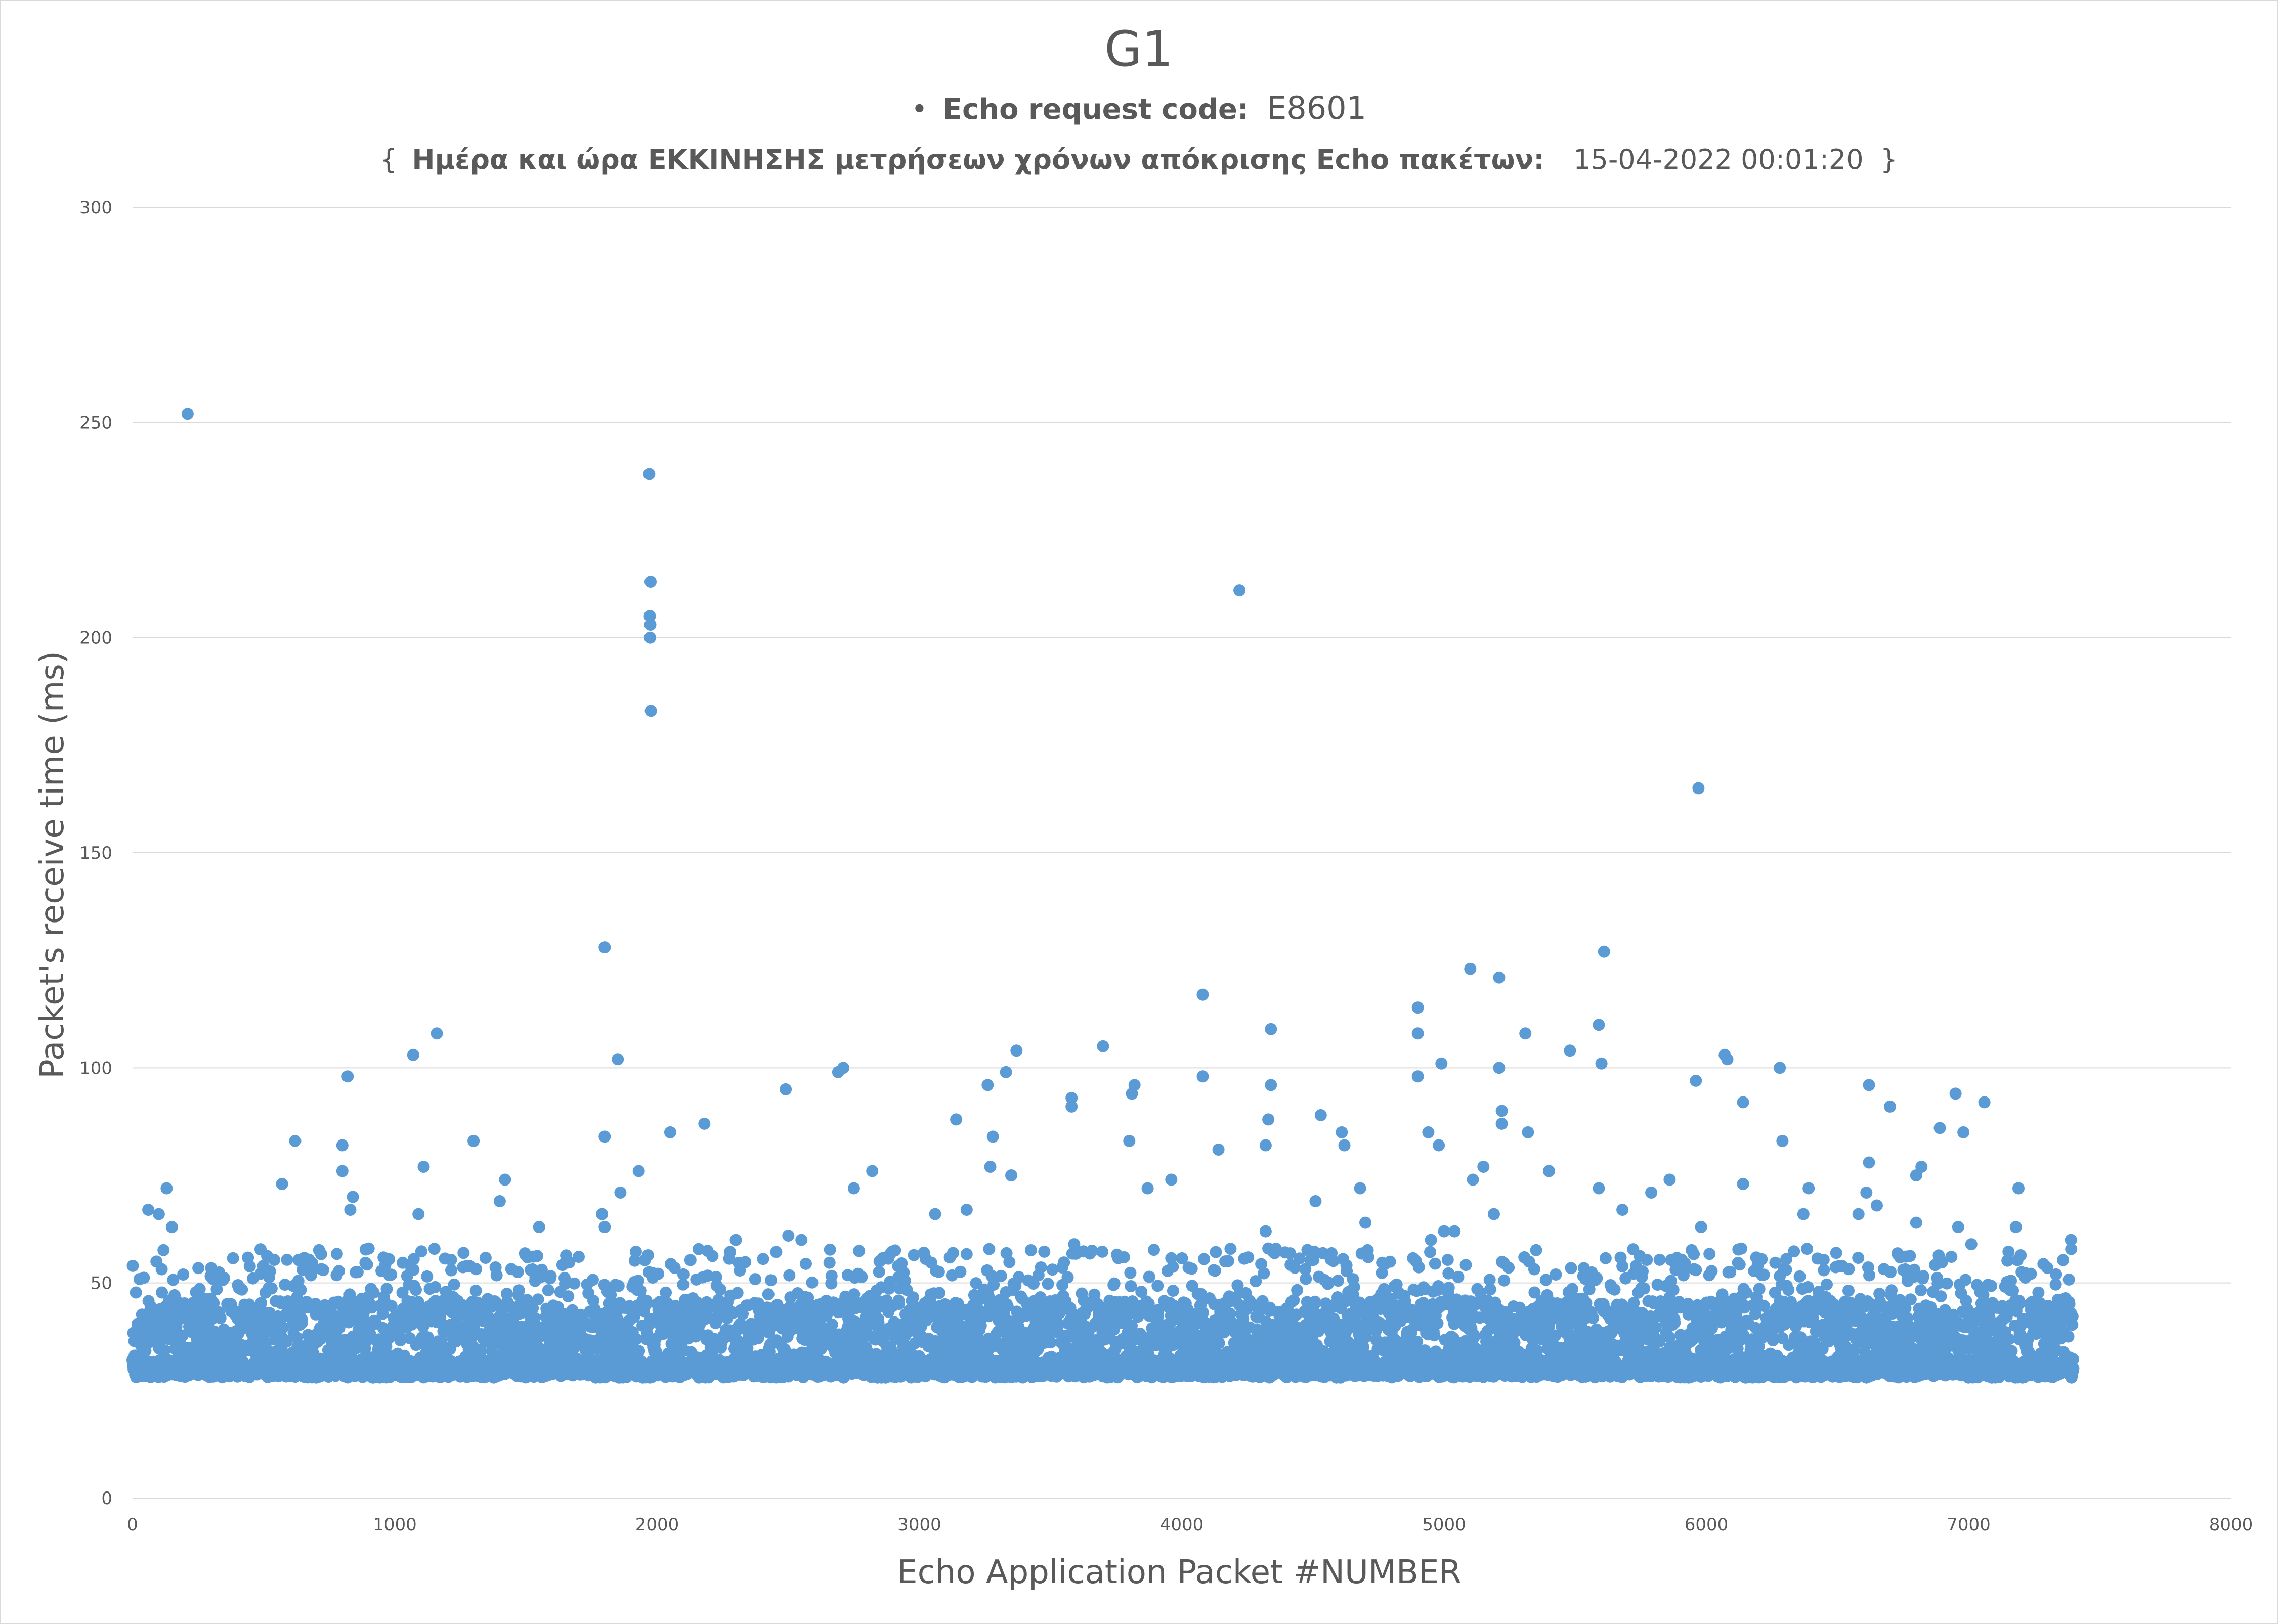 The height and width of the screenshot is (1624, 2278). Describe the element at coordinates (107, 1498) in the screenshot. I see `y-tick-label: 0` at that location.